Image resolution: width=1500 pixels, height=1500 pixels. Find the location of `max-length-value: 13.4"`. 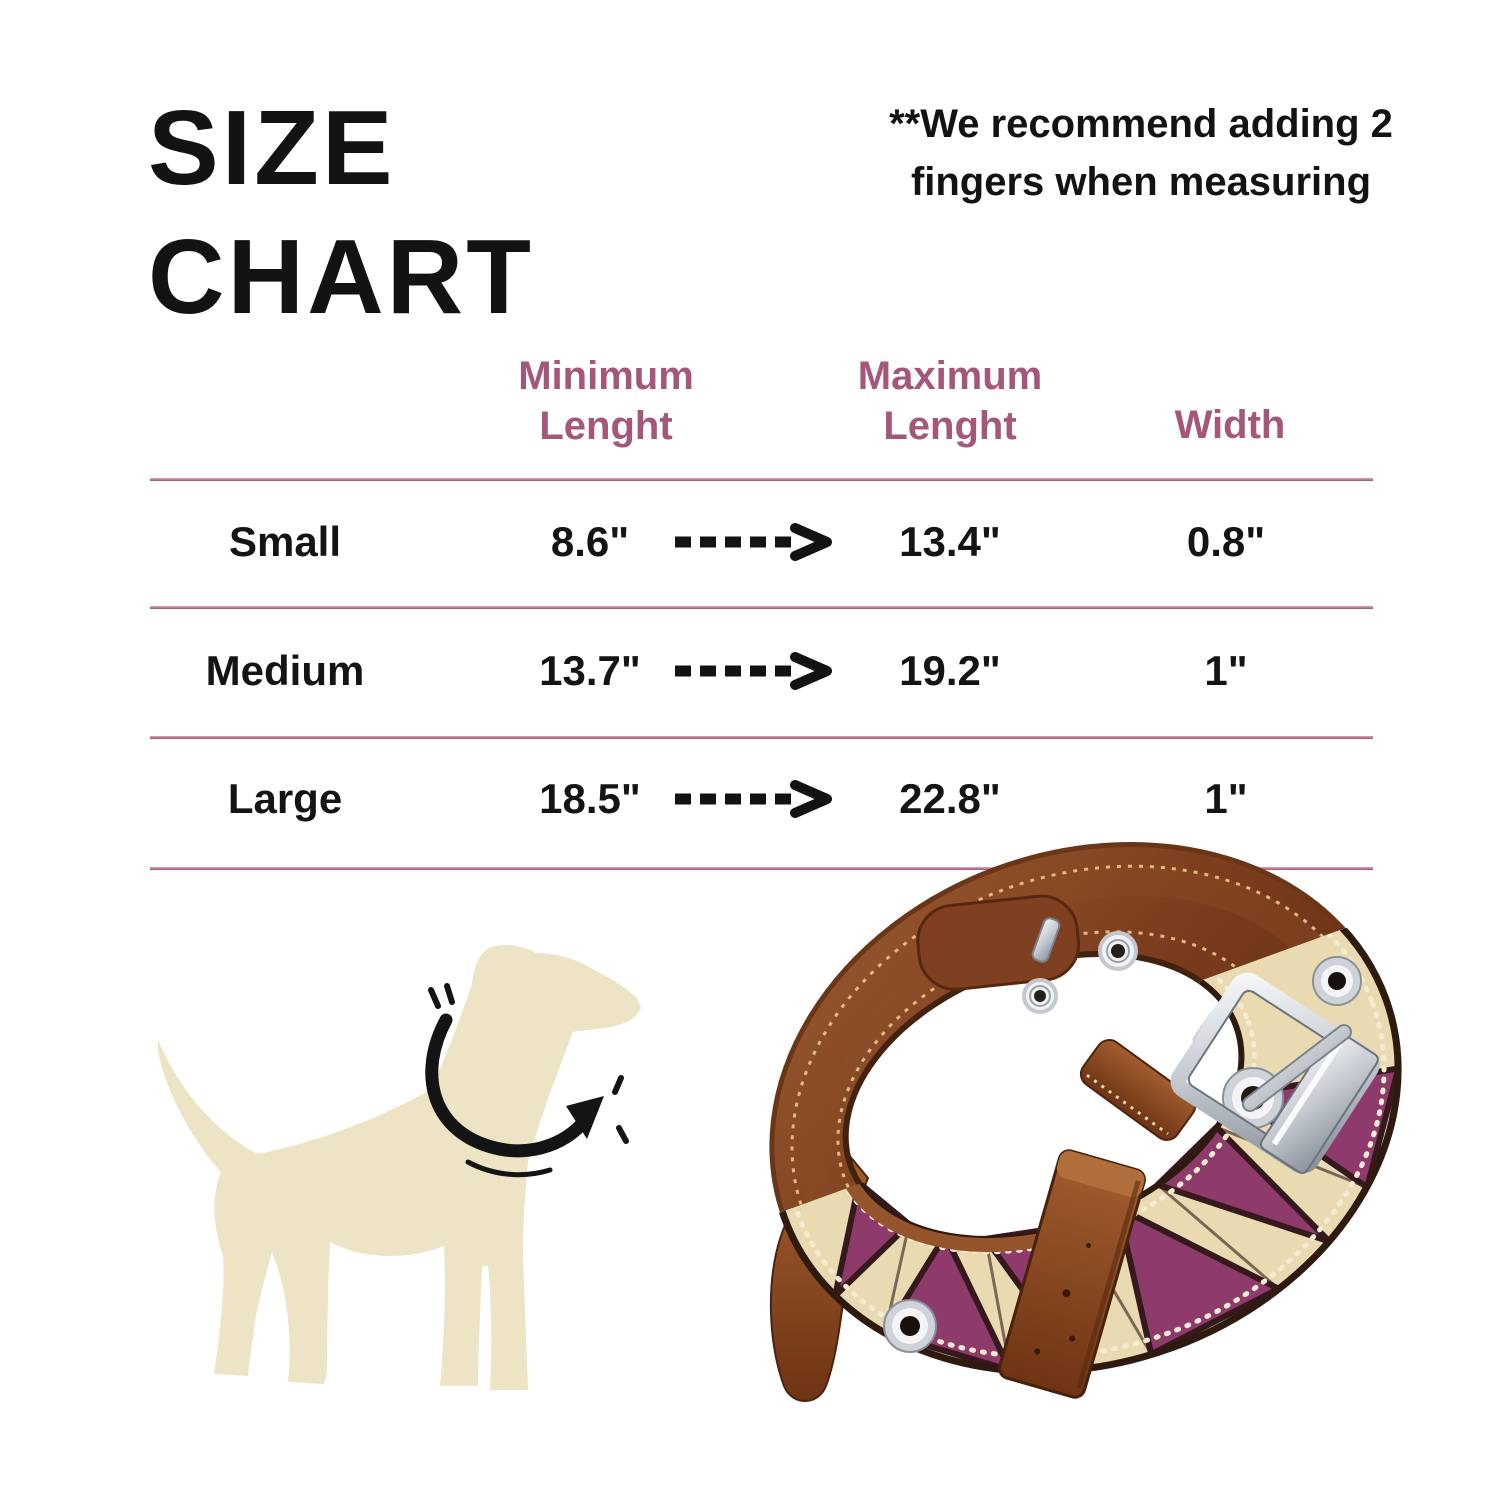

max-length-value: 13.4" is located at coordinates (950, 541).